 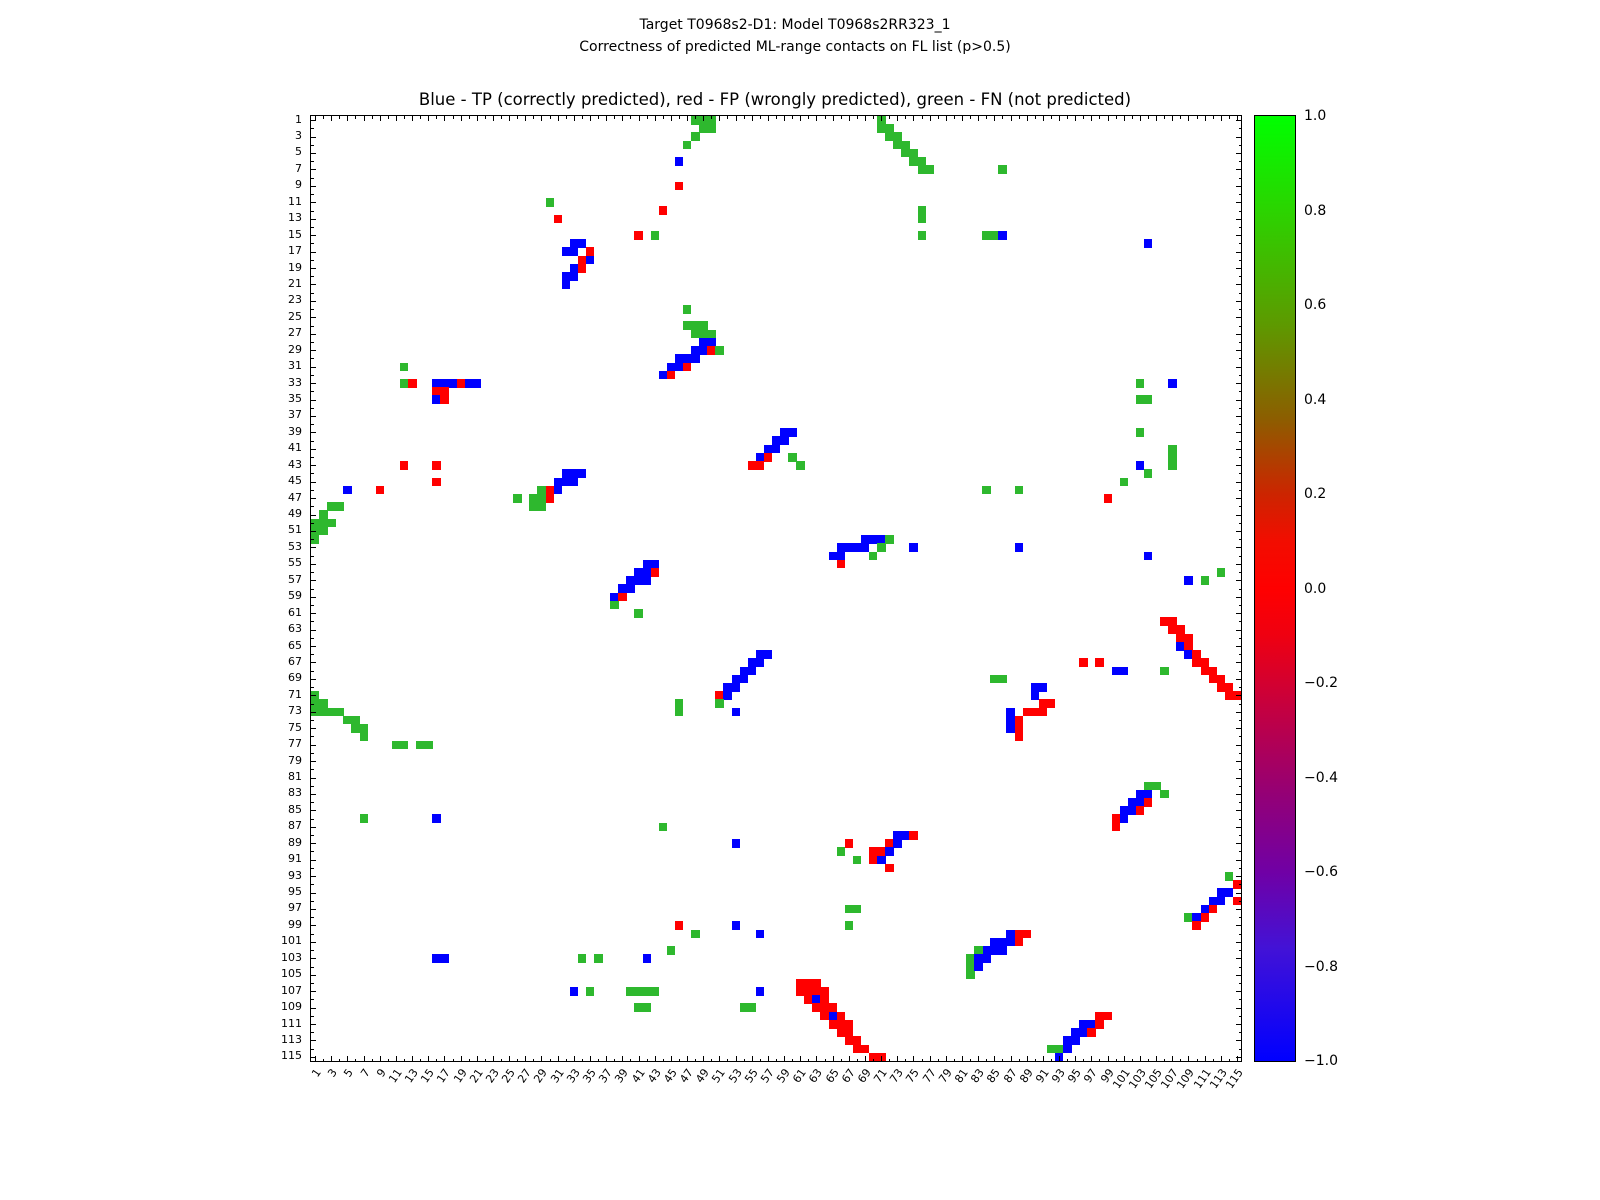 I want to click on y-tick-label: 71, so click(x=295, y=694).